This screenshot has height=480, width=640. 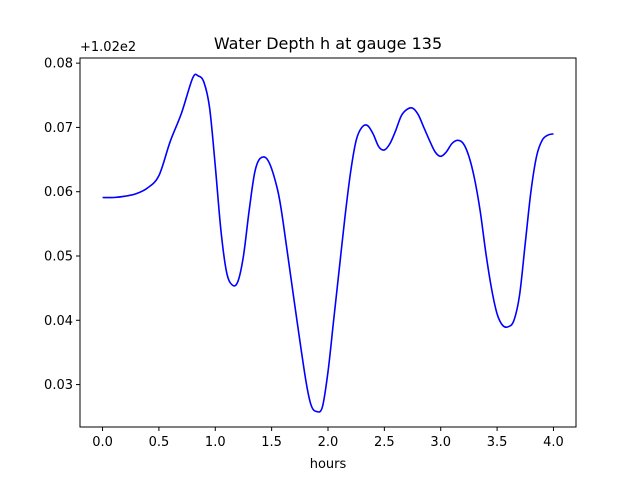 I want to click on y-tick-label: 0.06, so click(x=58, y=192).